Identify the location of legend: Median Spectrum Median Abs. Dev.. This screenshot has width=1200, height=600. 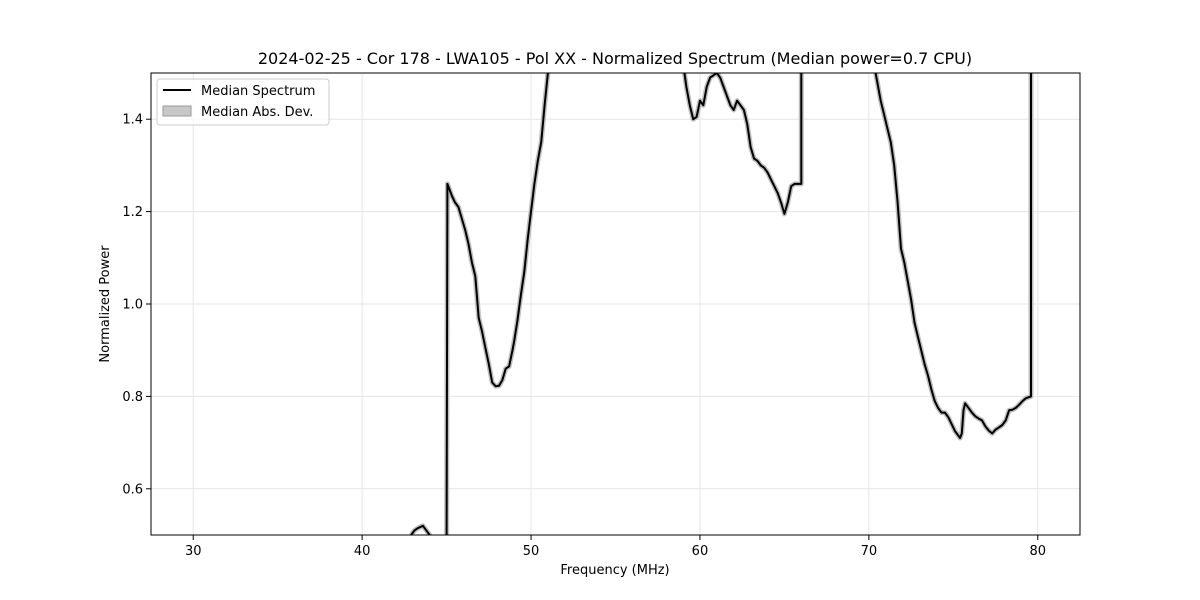
(243, 102).